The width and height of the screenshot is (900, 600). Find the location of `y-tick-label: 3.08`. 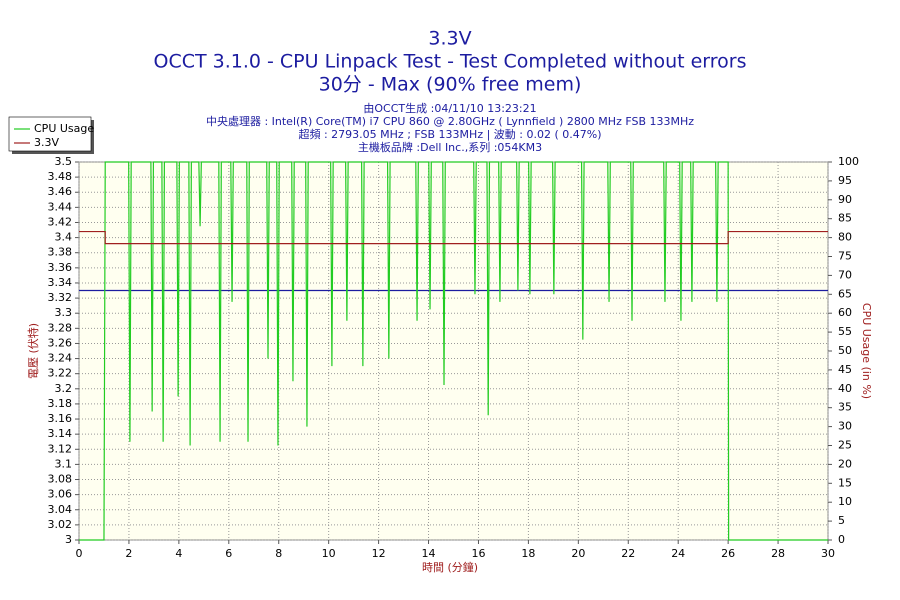

y-tick-label: 3.08 is located at coordinates (60, 479).